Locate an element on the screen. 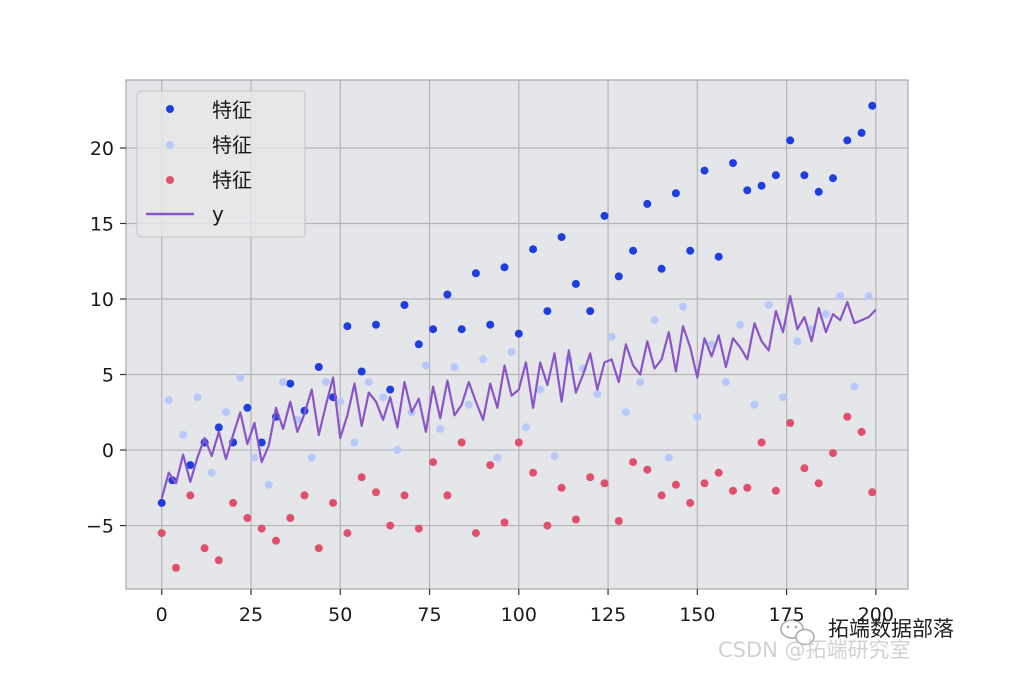 The image size is (1010, 673). x-tick-label: 0 is located at coordinates (162, 615).